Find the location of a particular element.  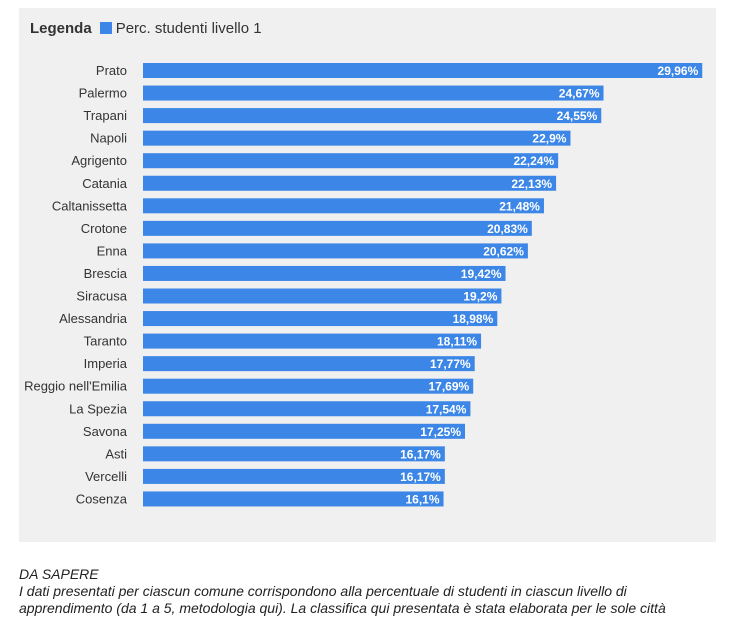

category-label: Catania is located at coordinates (105, 183).